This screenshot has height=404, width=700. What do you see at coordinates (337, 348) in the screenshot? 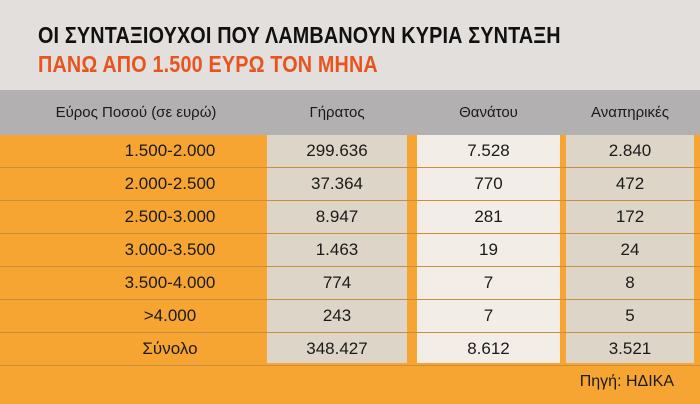
I see `cell-old-age: 348.427` at bounding box center [337, 348].